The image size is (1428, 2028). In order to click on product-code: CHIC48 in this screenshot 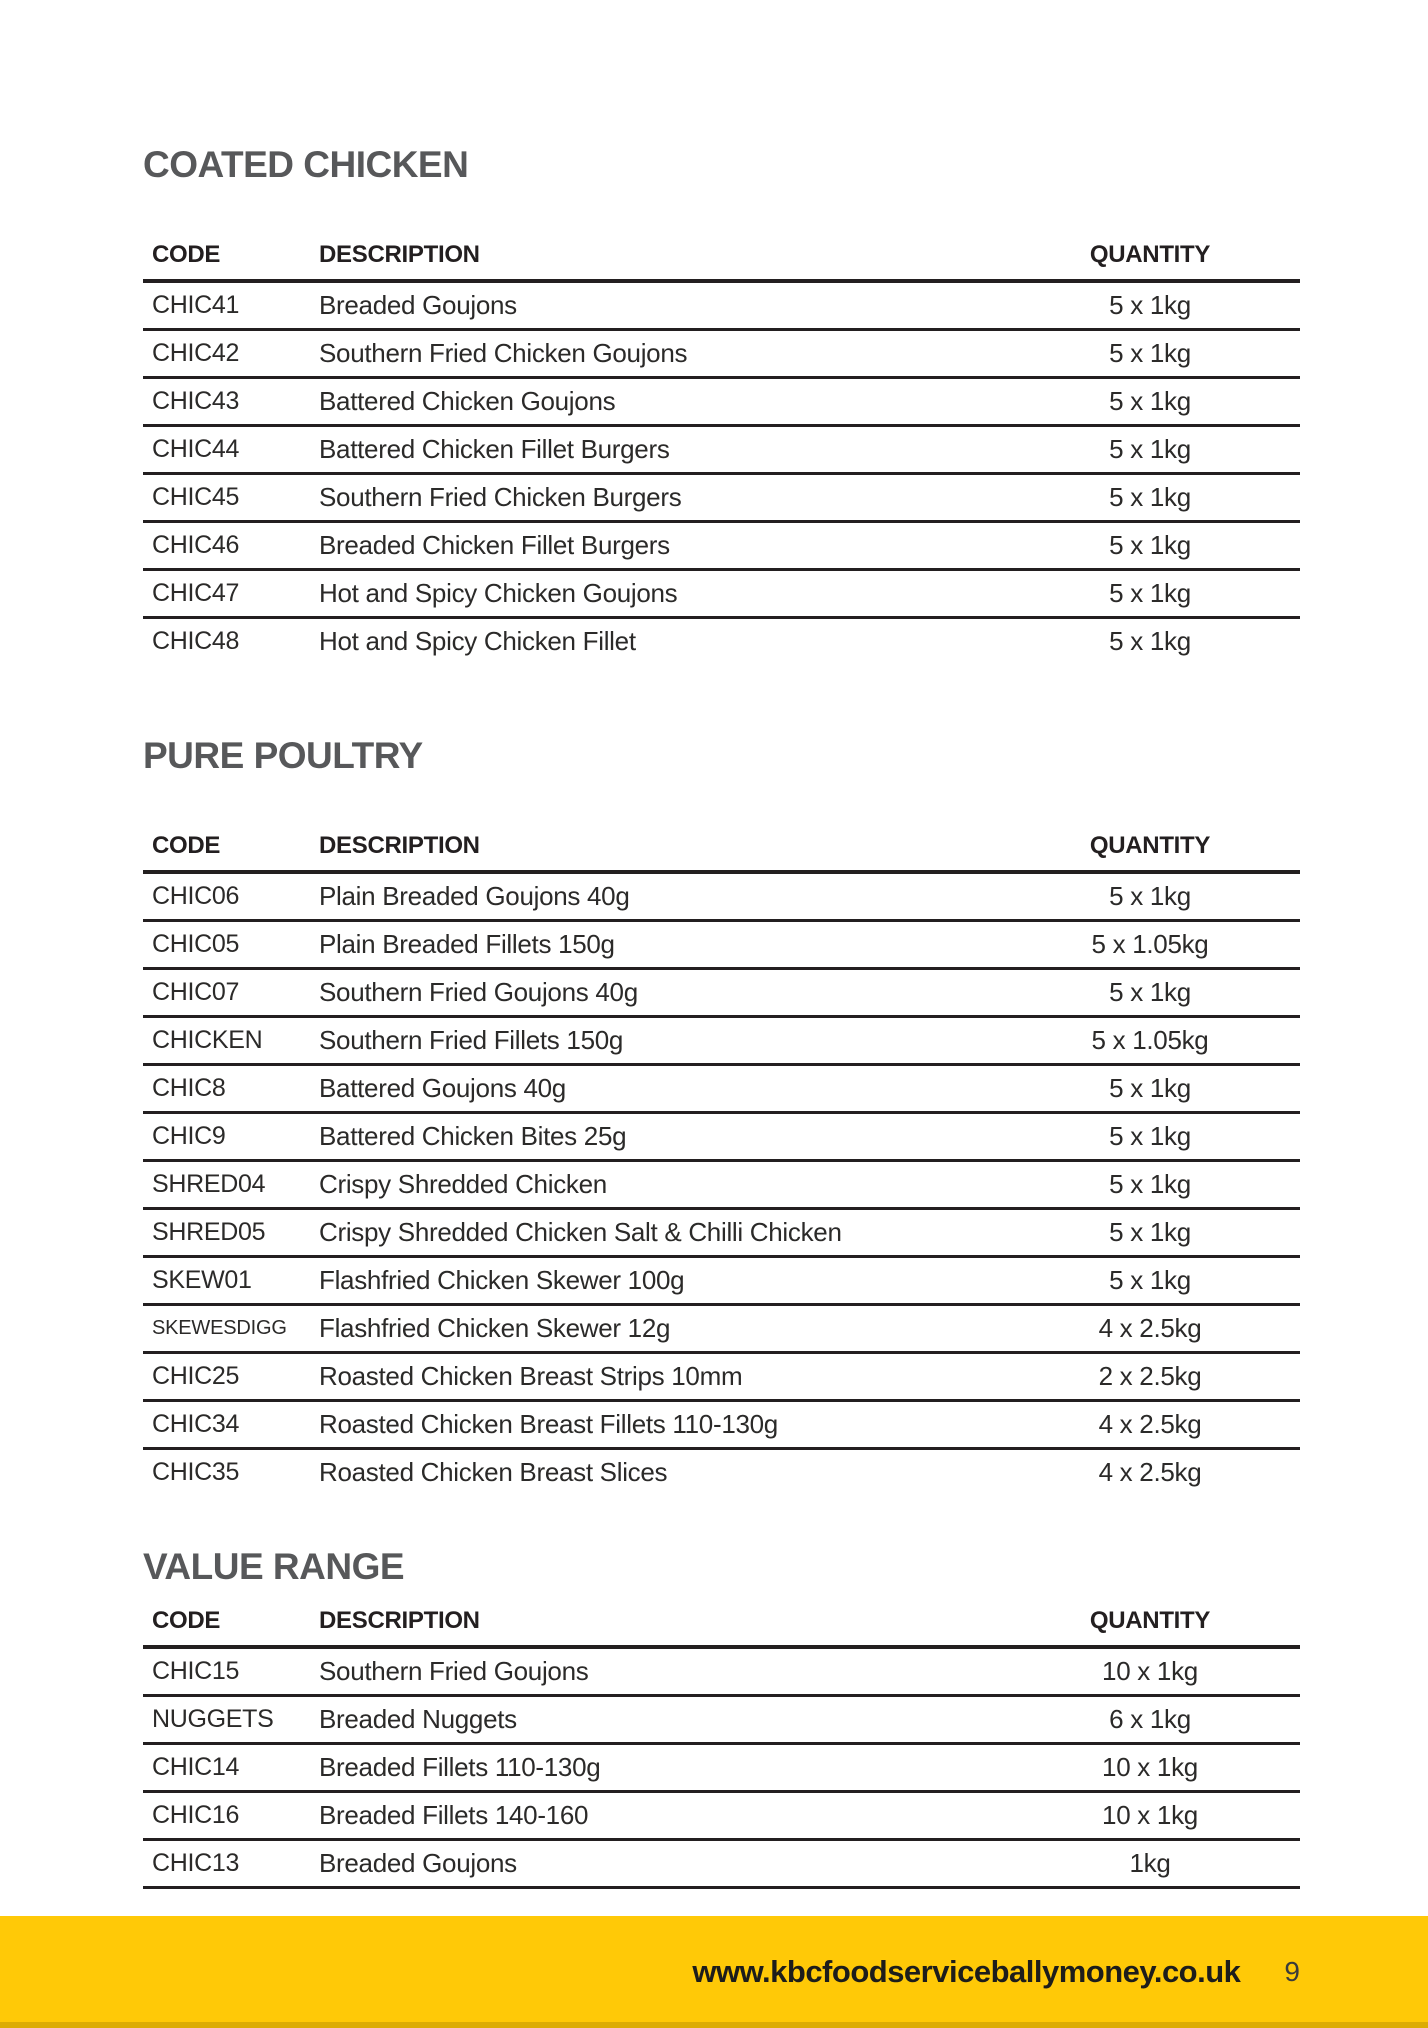, I will do `click(196, 641)`.